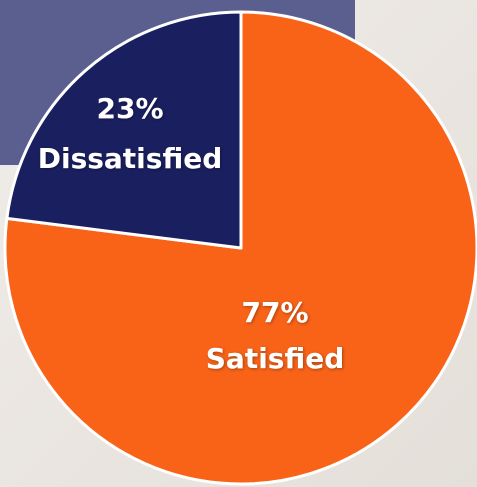 The width and height of the screenshot is (477, 487). I want to click on value-label: 77%, so click(274, 312).